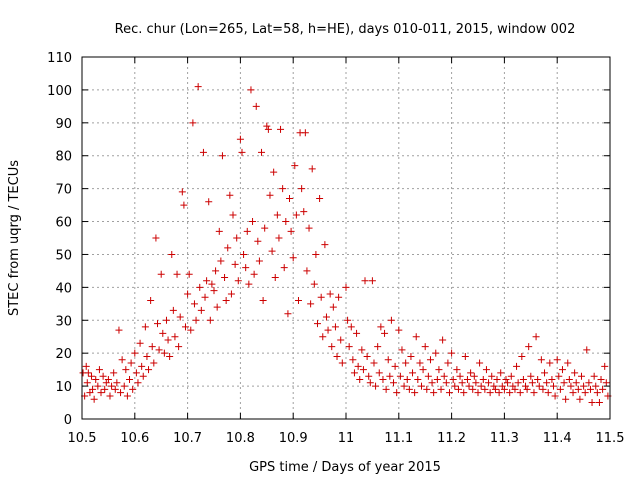 This screenshot has width=640, height=480. What do you see at coordinates (82, 438) in the screenshot?
I see `x-tick-label: 10.5` at bounding box center [82, 438].